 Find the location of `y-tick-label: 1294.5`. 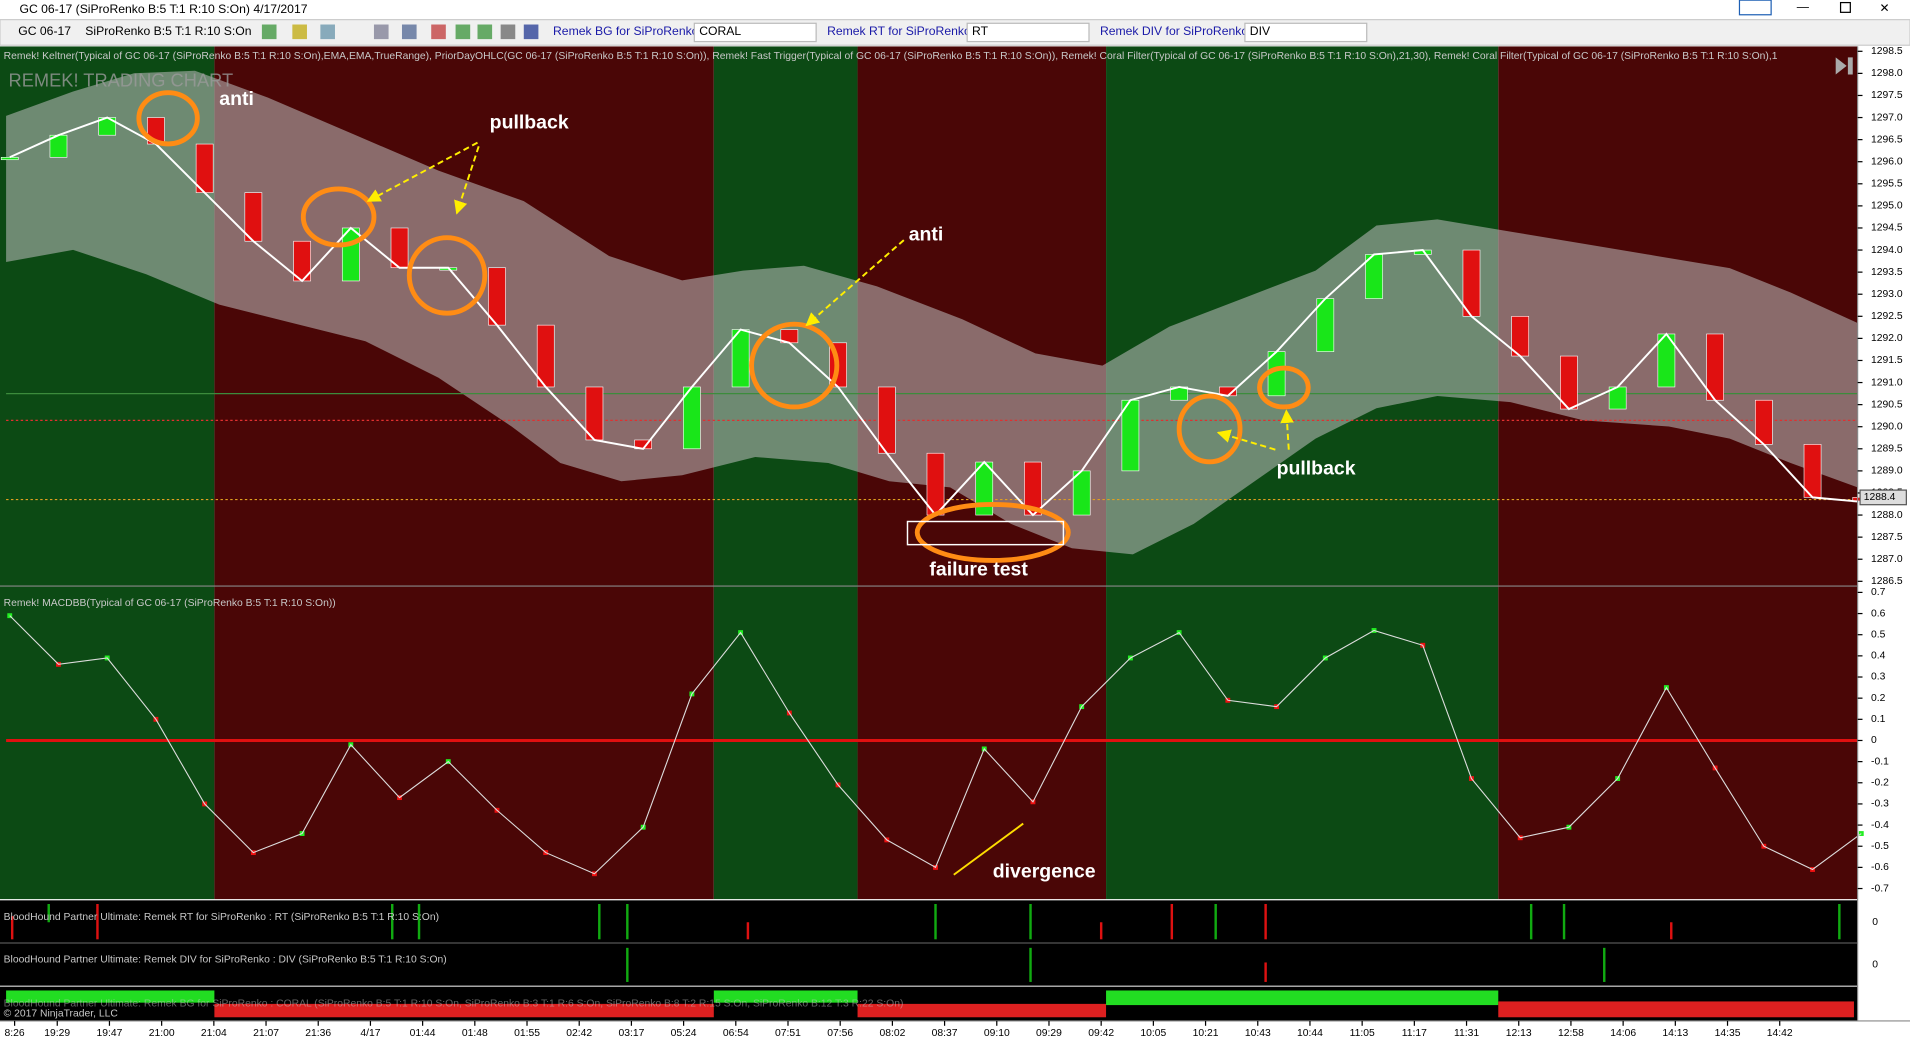

y-tick-label: 1294.5 is located at coordinates (1887, 228).